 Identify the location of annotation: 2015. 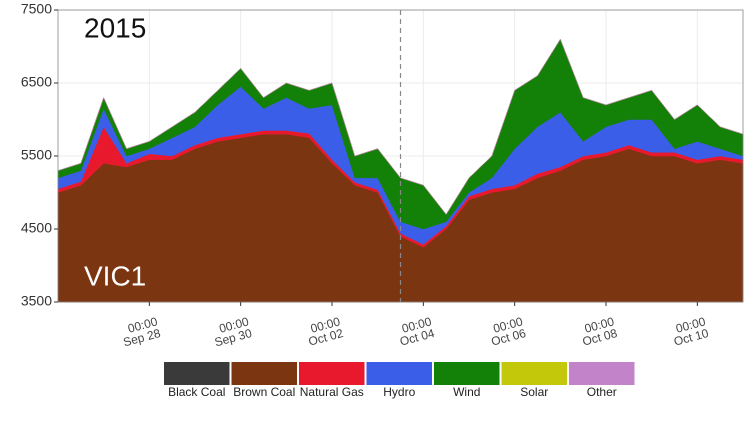
(115, 27).